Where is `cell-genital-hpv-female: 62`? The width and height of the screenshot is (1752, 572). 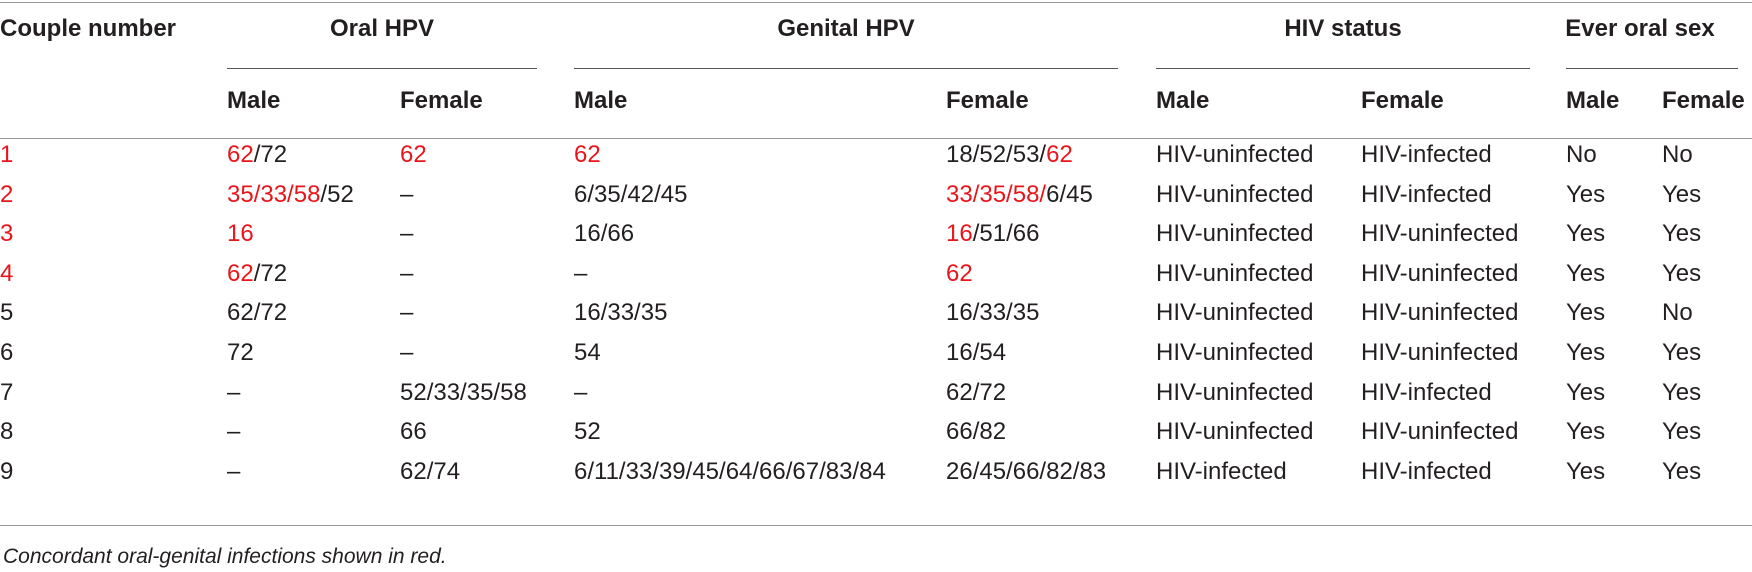
cell-genital-hpv-female: 62 is located at coordinates (959, 274).